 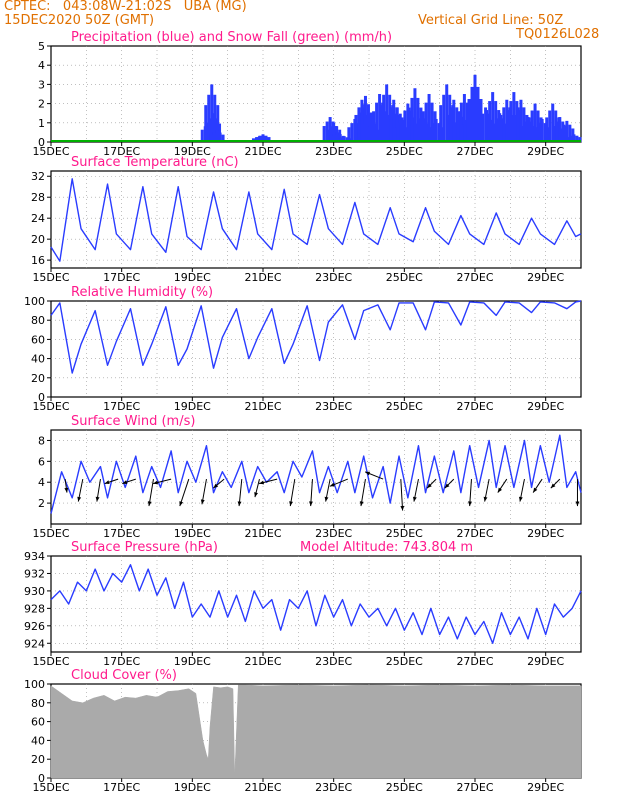 I want to click on wind-series-line, so click(x=316, y=474).